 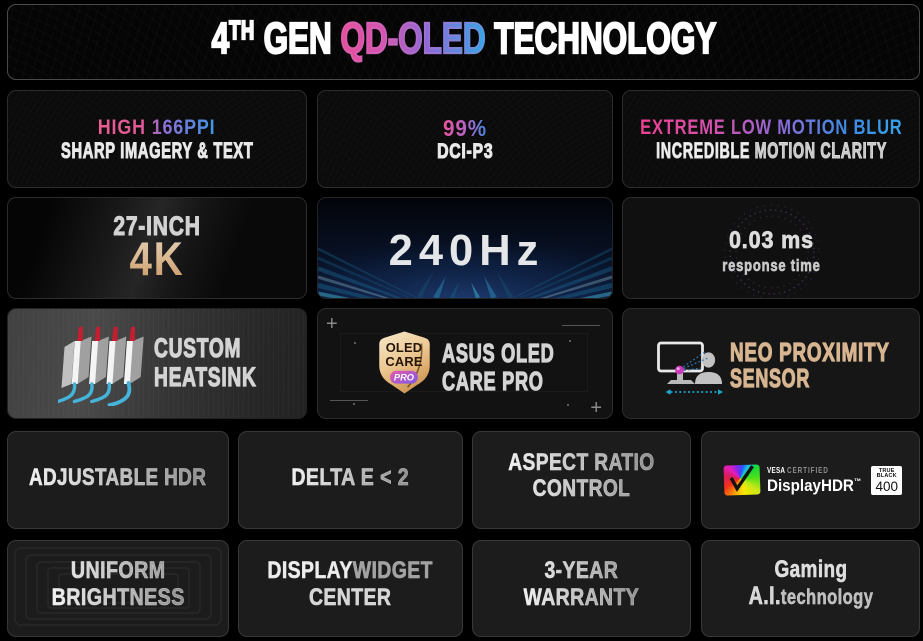 I want to click on svg-text: PRO, so click(x=404, y=377).